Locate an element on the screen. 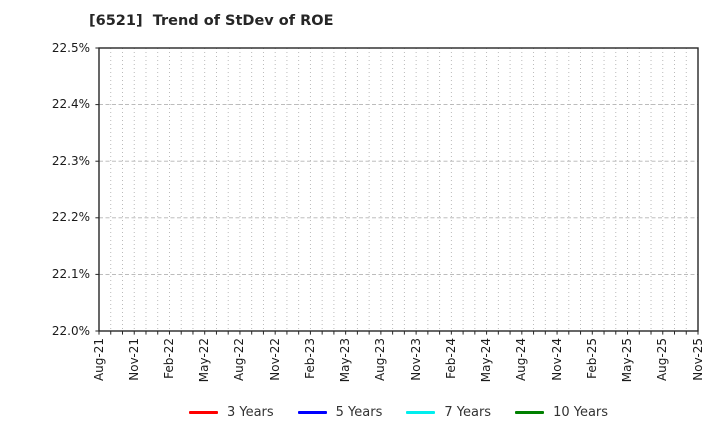  x-tick-label: Nov-21 is located at coordinates (133, 359).